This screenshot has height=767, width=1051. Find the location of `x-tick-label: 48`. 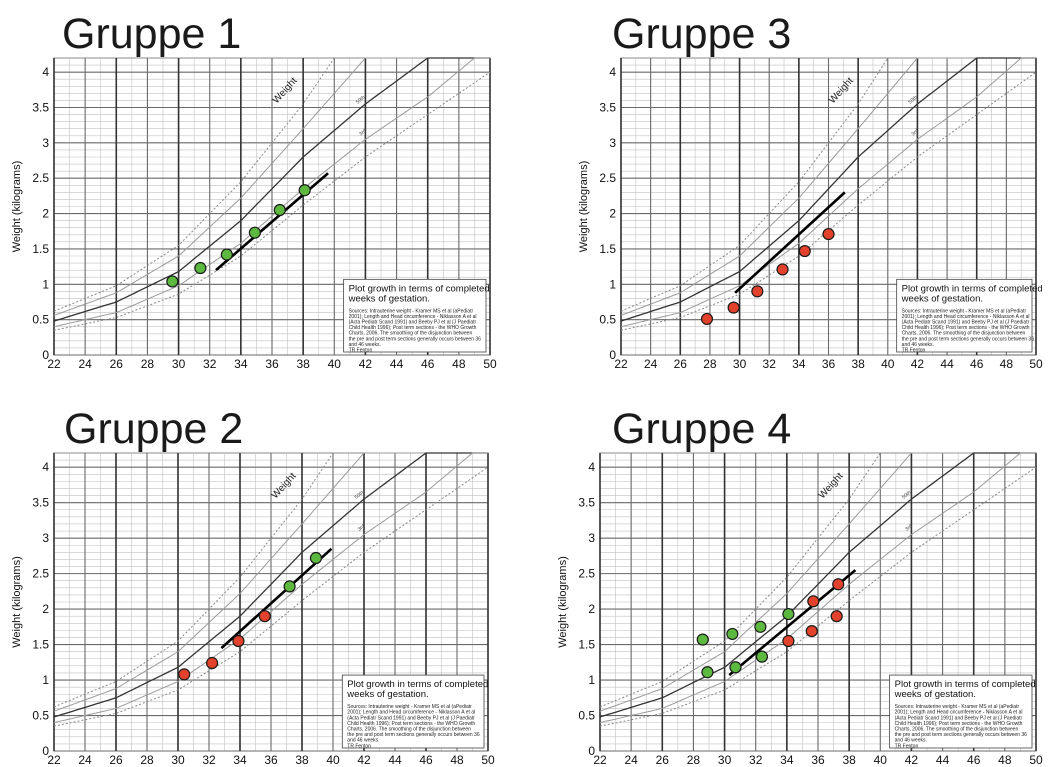

x-tick-label: 48 is located at coordinates (1007, 364).